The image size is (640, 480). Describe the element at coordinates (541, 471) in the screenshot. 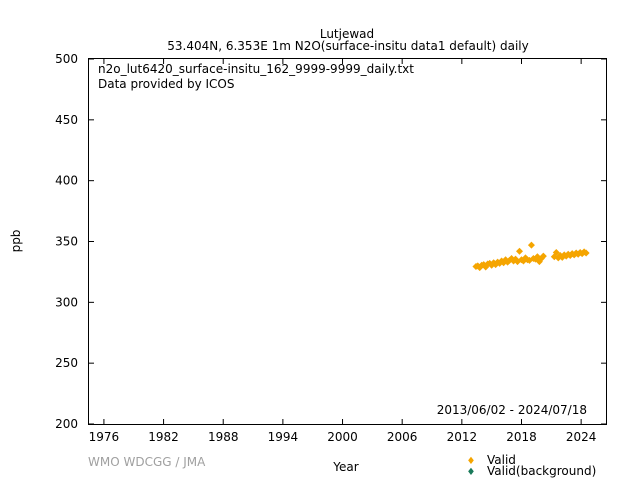

I see `legend-label-background: Valid(background)` at that location.